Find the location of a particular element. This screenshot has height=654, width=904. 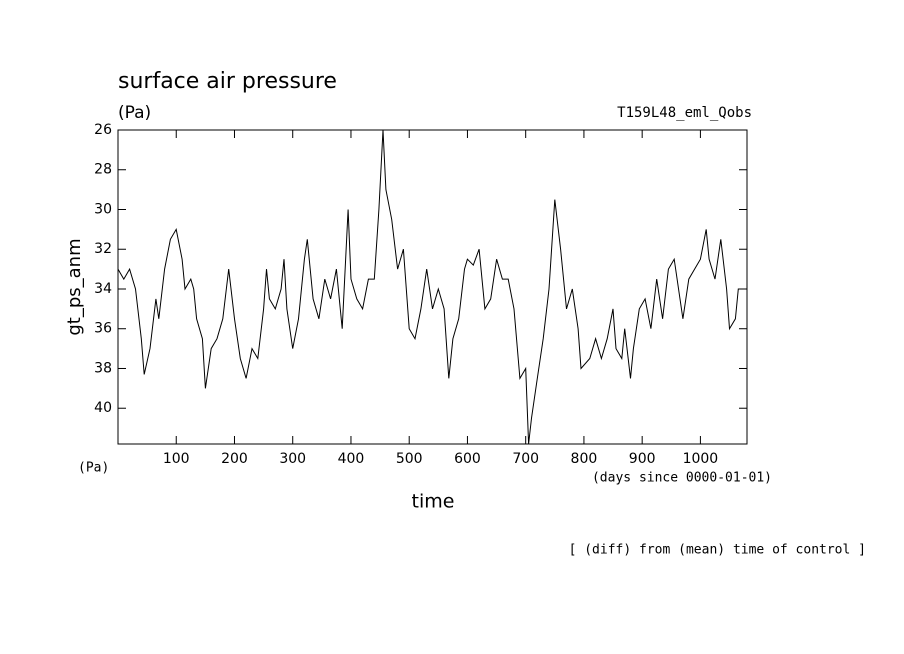

chart-subtitle: (Pa) is located at coordinates (134, 113).